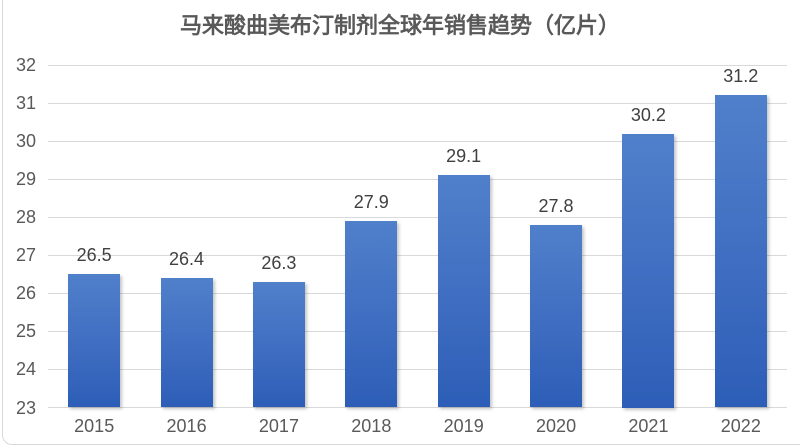  I want to click on bar-value-label-2019: 29.1, so click(464, 156).